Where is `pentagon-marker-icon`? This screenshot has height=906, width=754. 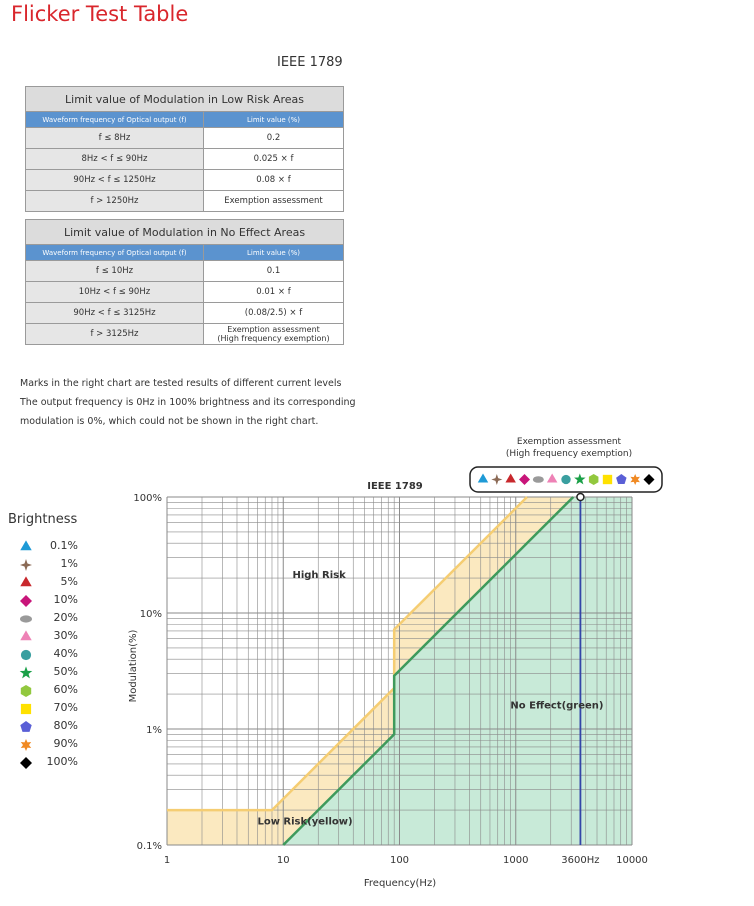 pentagon-marker-icon is located at coordinates (26, 726).